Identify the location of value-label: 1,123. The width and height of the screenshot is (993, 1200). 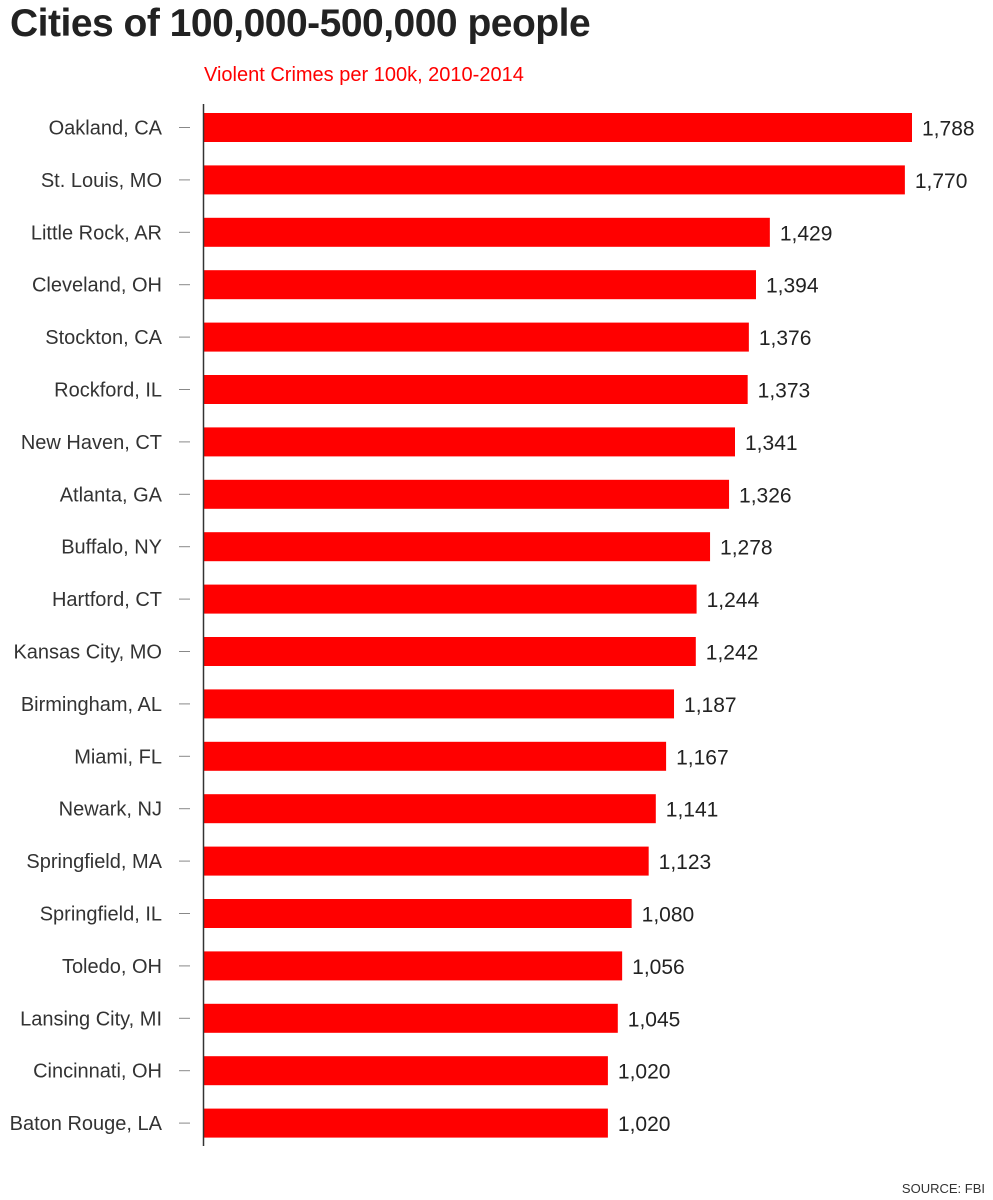
(685, 862).